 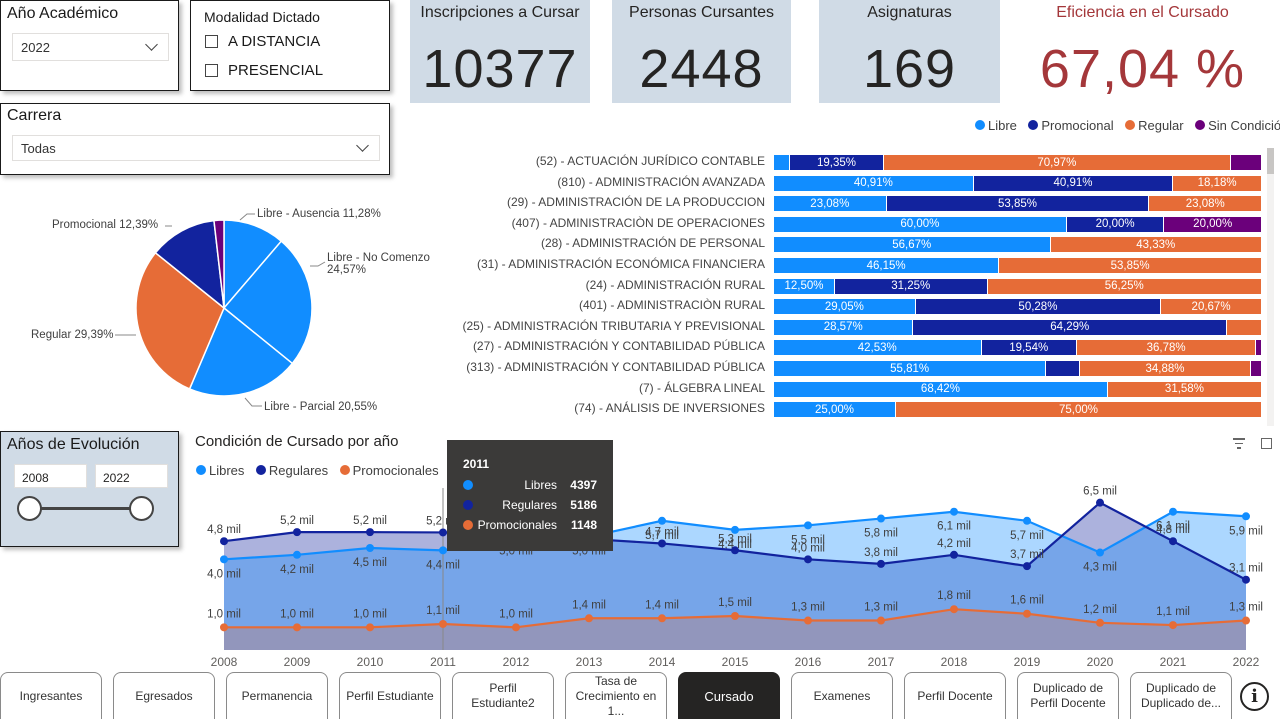 What do you see at coordinates (390, 695) in the screenshot?
I see `tab-perfil-estudiante: Perfil Estudiante` at bounding box center [390, 695].